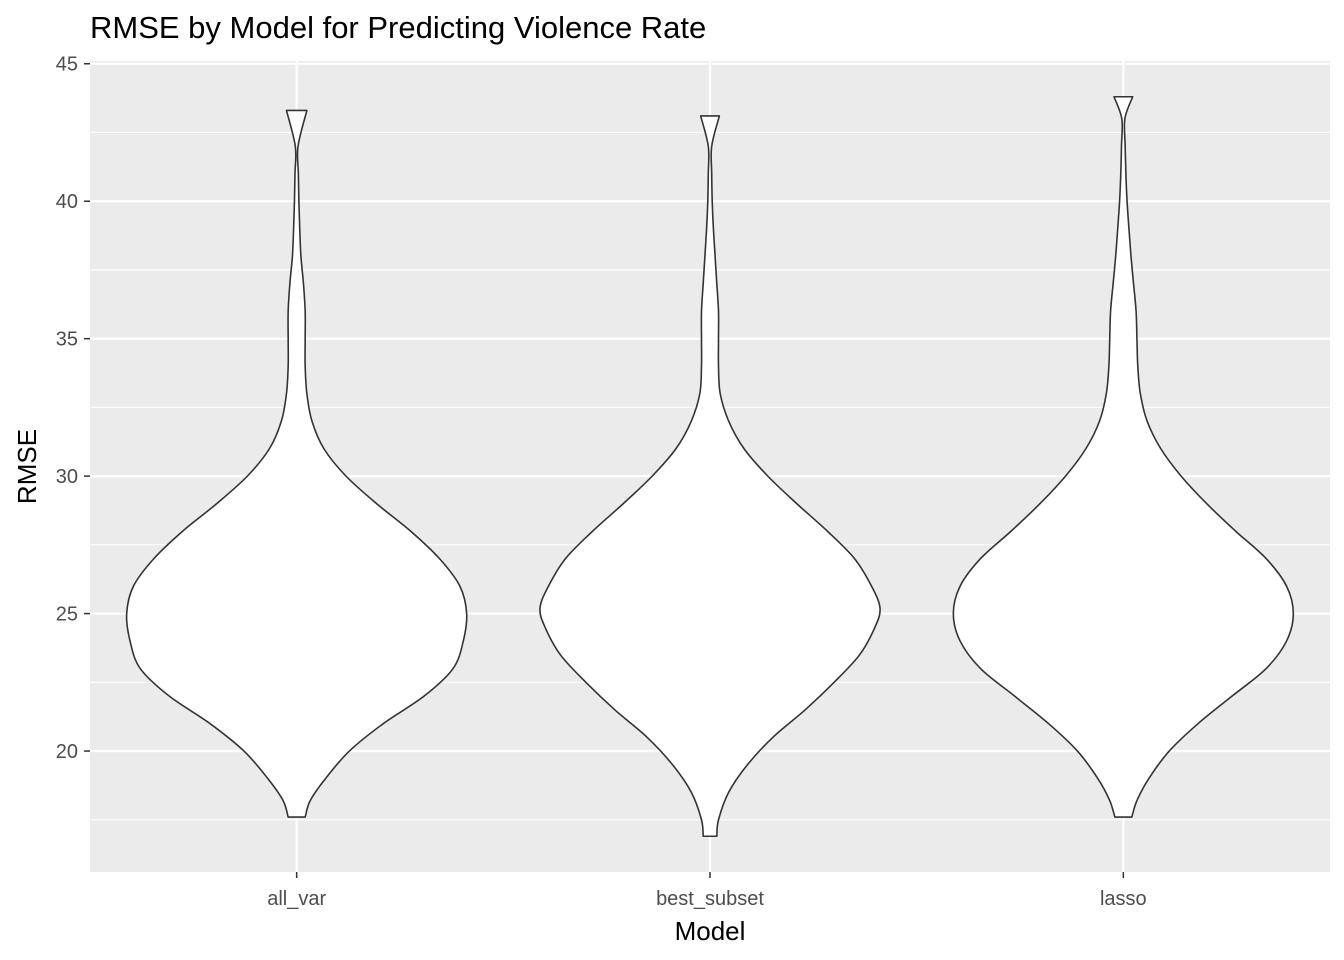 The width and height of the screenshot is (1344, 960). I want to click on x-tick-label: best_subset, so click(710, 899).